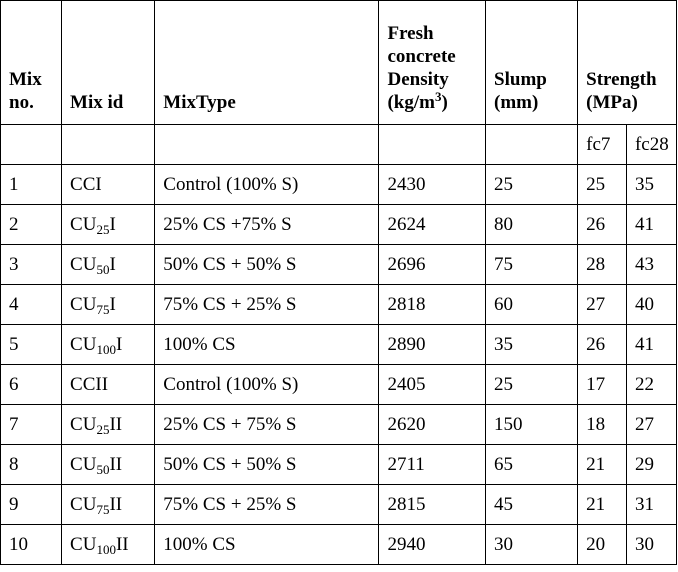 The height and width of the screenshot is (572, 678). I want to click on table-row: 7 CU25II 25% CS + 75% S 2620 150 18 27, so click(339, 424).